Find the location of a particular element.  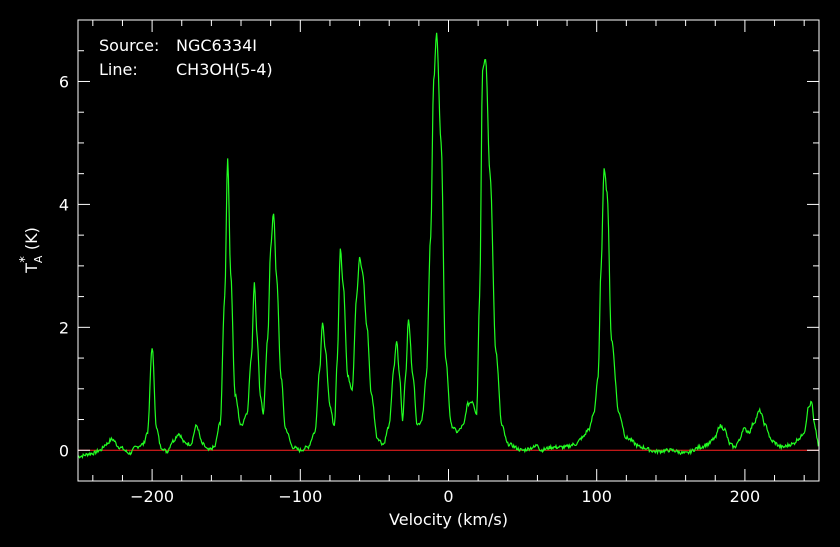

y-axis-label-unit: (K) is located at coordinates (31, 238).